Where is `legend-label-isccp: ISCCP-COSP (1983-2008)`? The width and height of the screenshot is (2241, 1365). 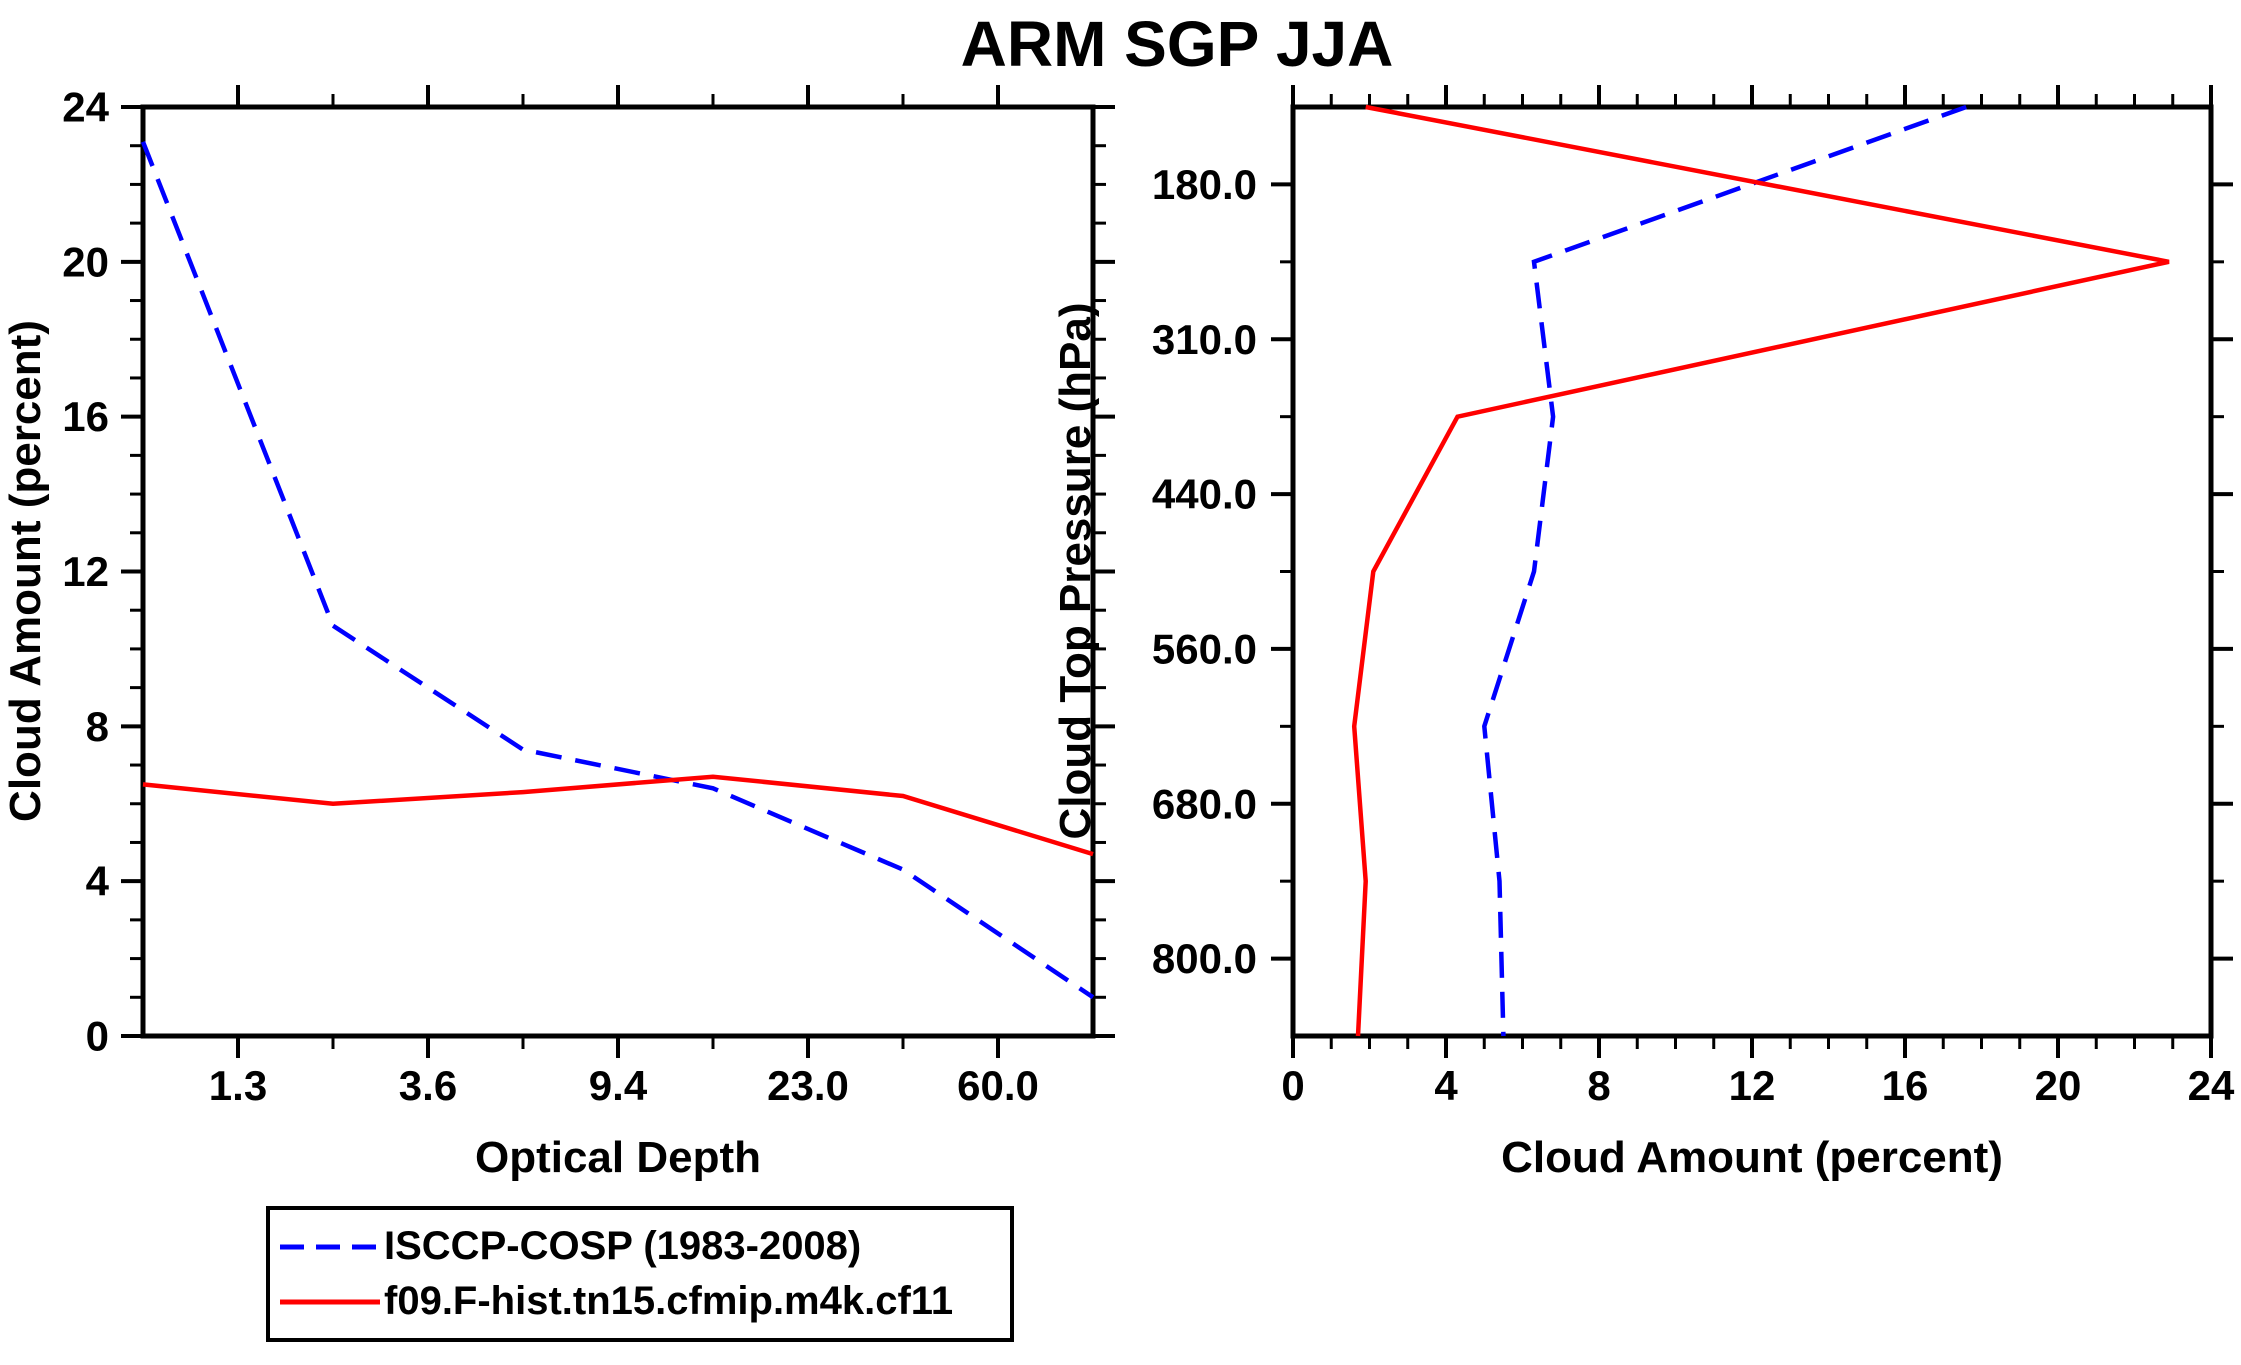 legend-label-isccp: ISCCP-COSP (1983-2008) is located at coordinates (623, 1246).